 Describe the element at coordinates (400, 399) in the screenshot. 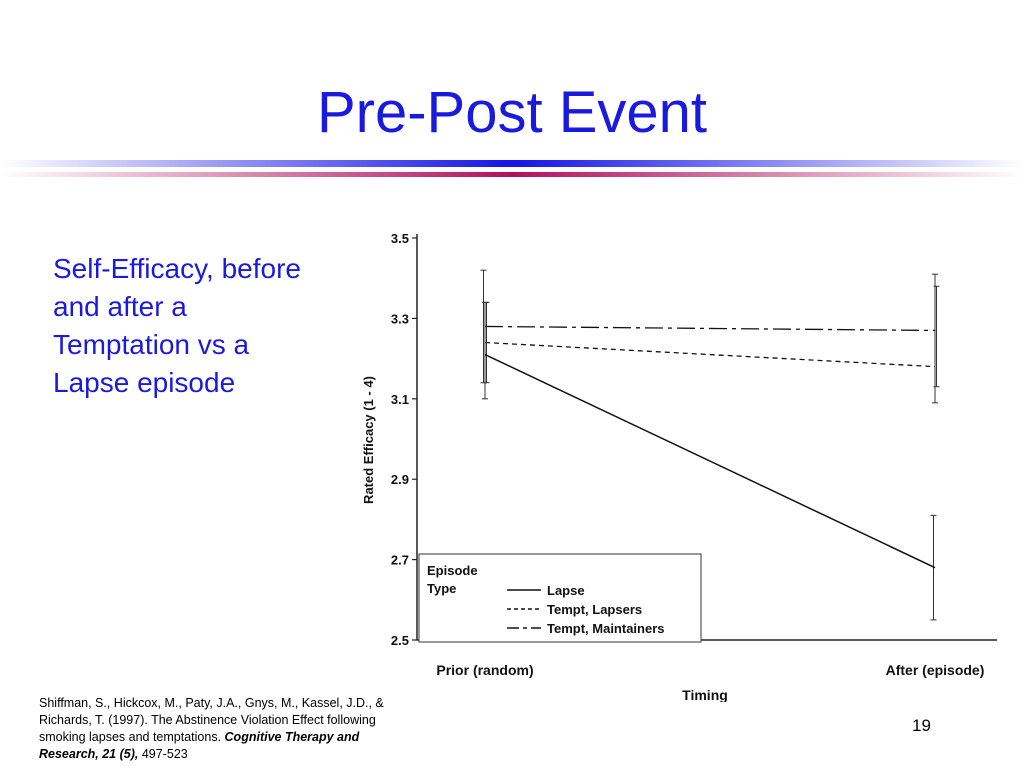

I see `y-tick-label: 3.1` at that location.